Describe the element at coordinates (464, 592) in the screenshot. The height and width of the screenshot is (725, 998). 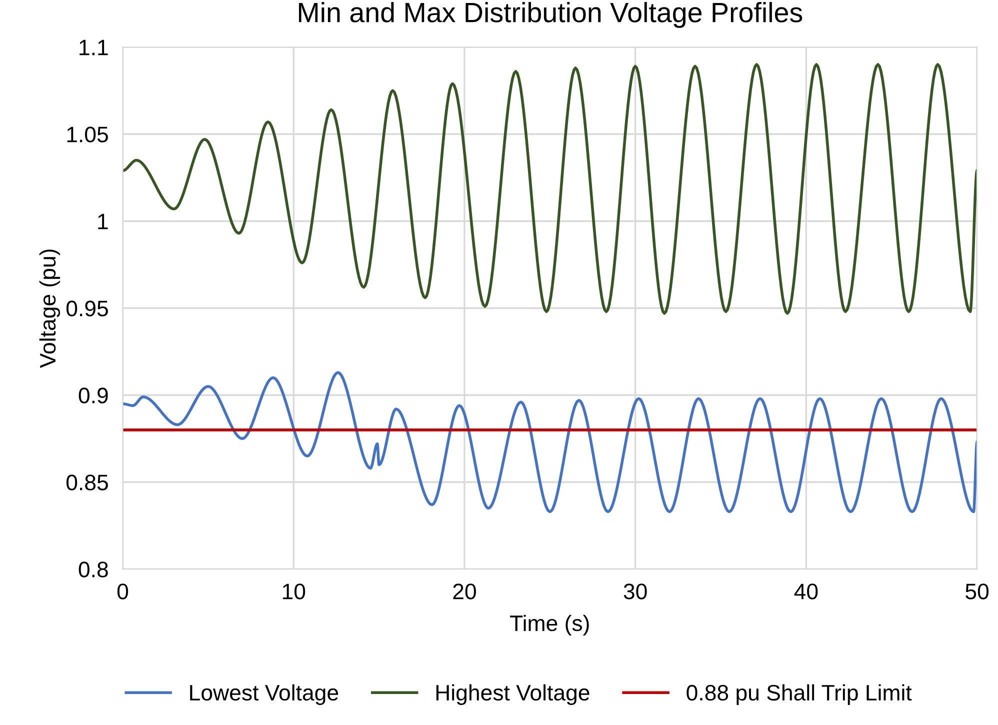
I see `x-tick-label: 20` at that location.